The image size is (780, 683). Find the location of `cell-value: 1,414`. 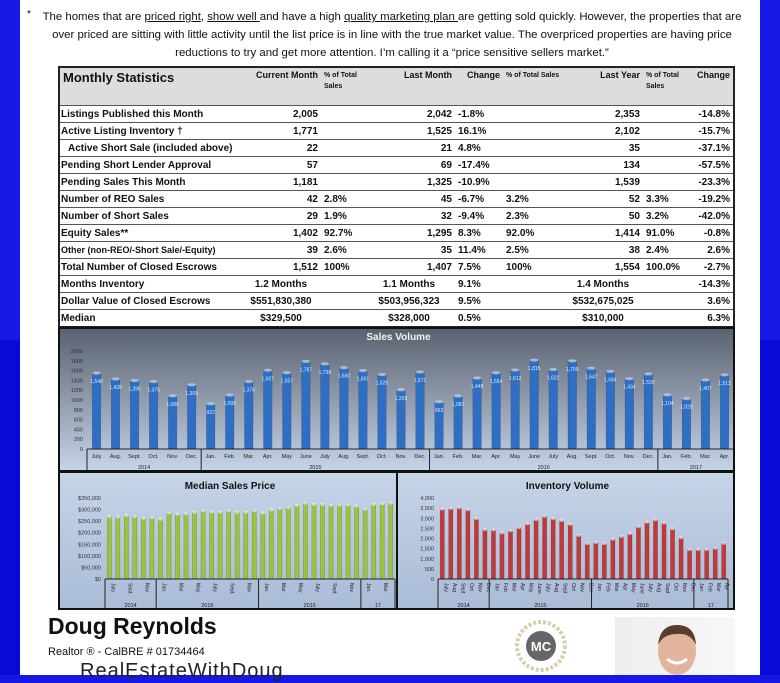

cell-value: 1,414 is located at coordinates (603, 233).